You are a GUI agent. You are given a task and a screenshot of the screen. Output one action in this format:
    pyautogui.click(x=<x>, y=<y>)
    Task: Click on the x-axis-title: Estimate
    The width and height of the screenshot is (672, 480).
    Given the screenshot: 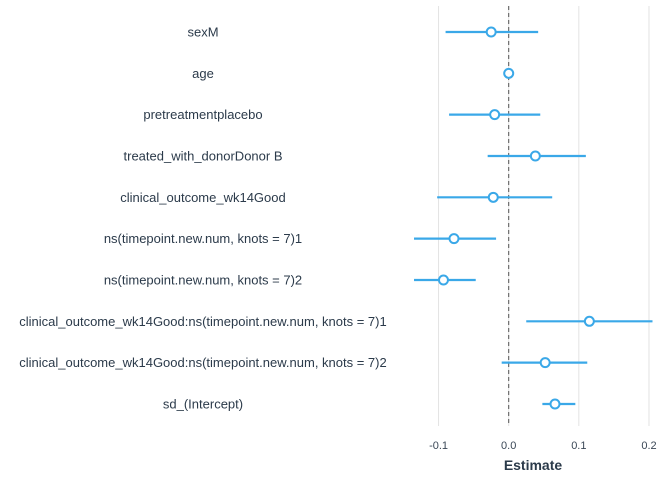 What is the action you would take?
    pyautogui.click(x=533, y=465)
    